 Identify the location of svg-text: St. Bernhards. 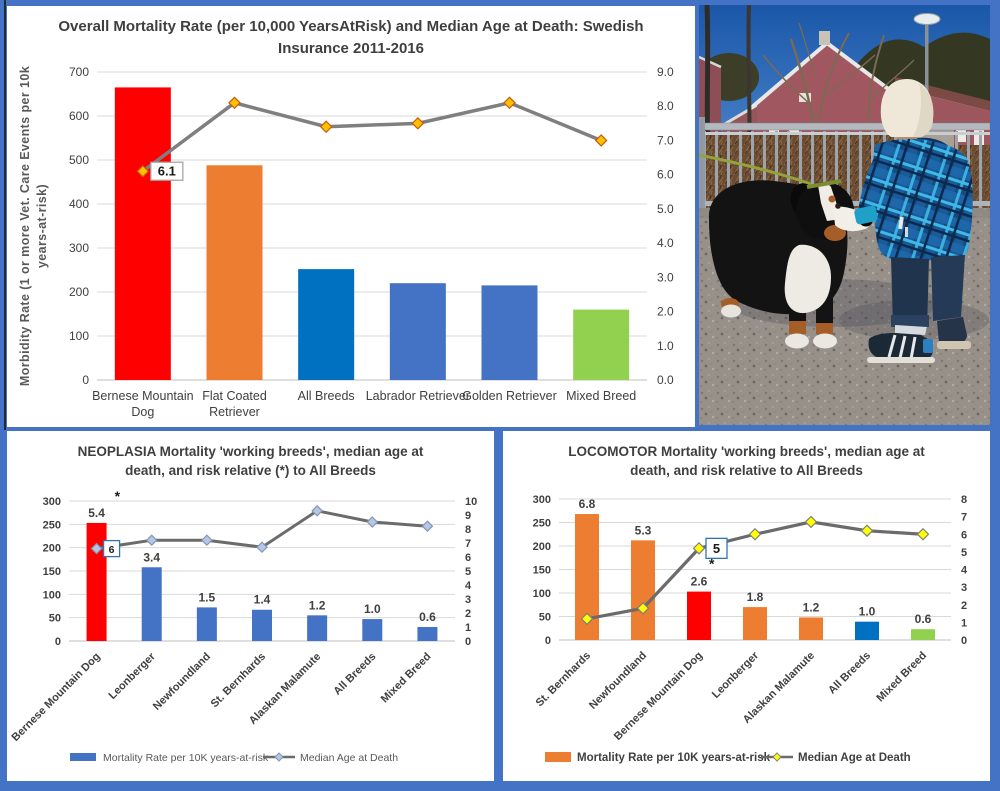
(238, 680).